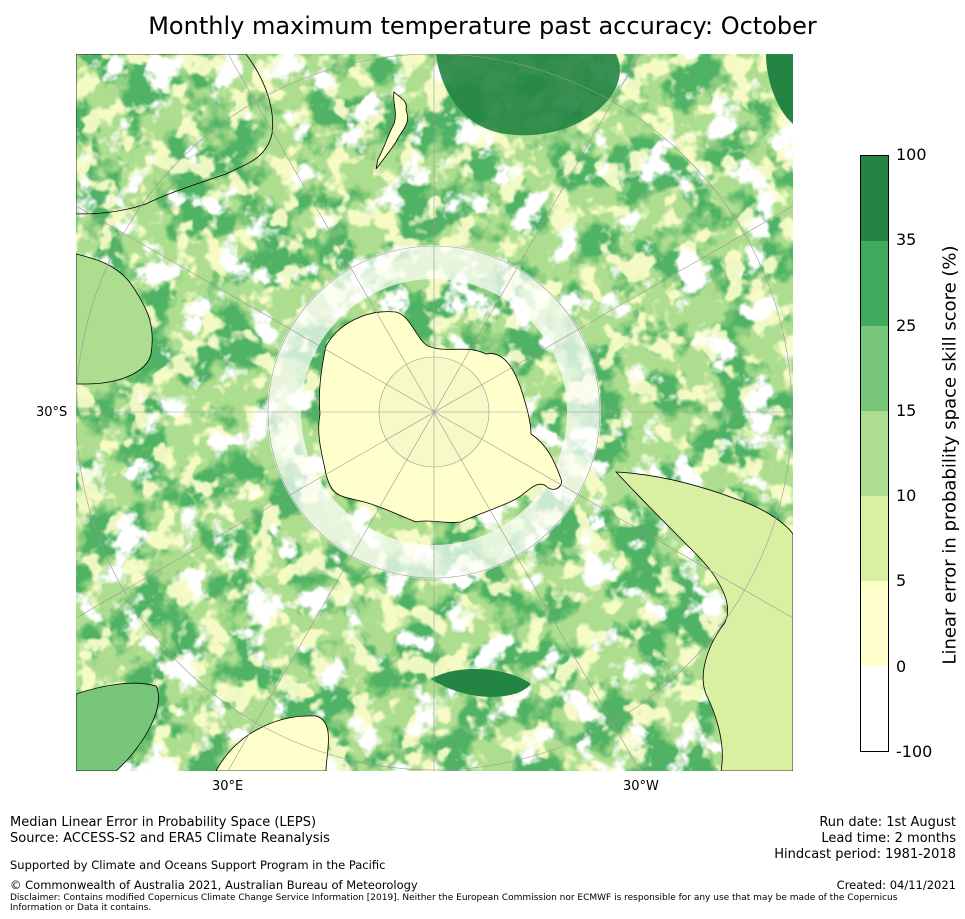 This screenshot has height=919, width=965. I want to click on africa, so click(117, 726).